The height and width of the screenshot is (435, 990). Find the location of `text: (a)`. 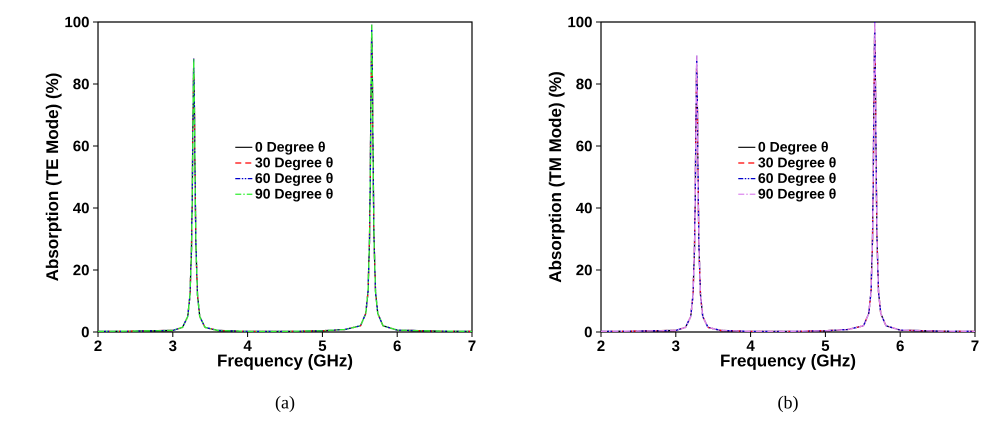

text: (a) is located at coordinates (285, 404).